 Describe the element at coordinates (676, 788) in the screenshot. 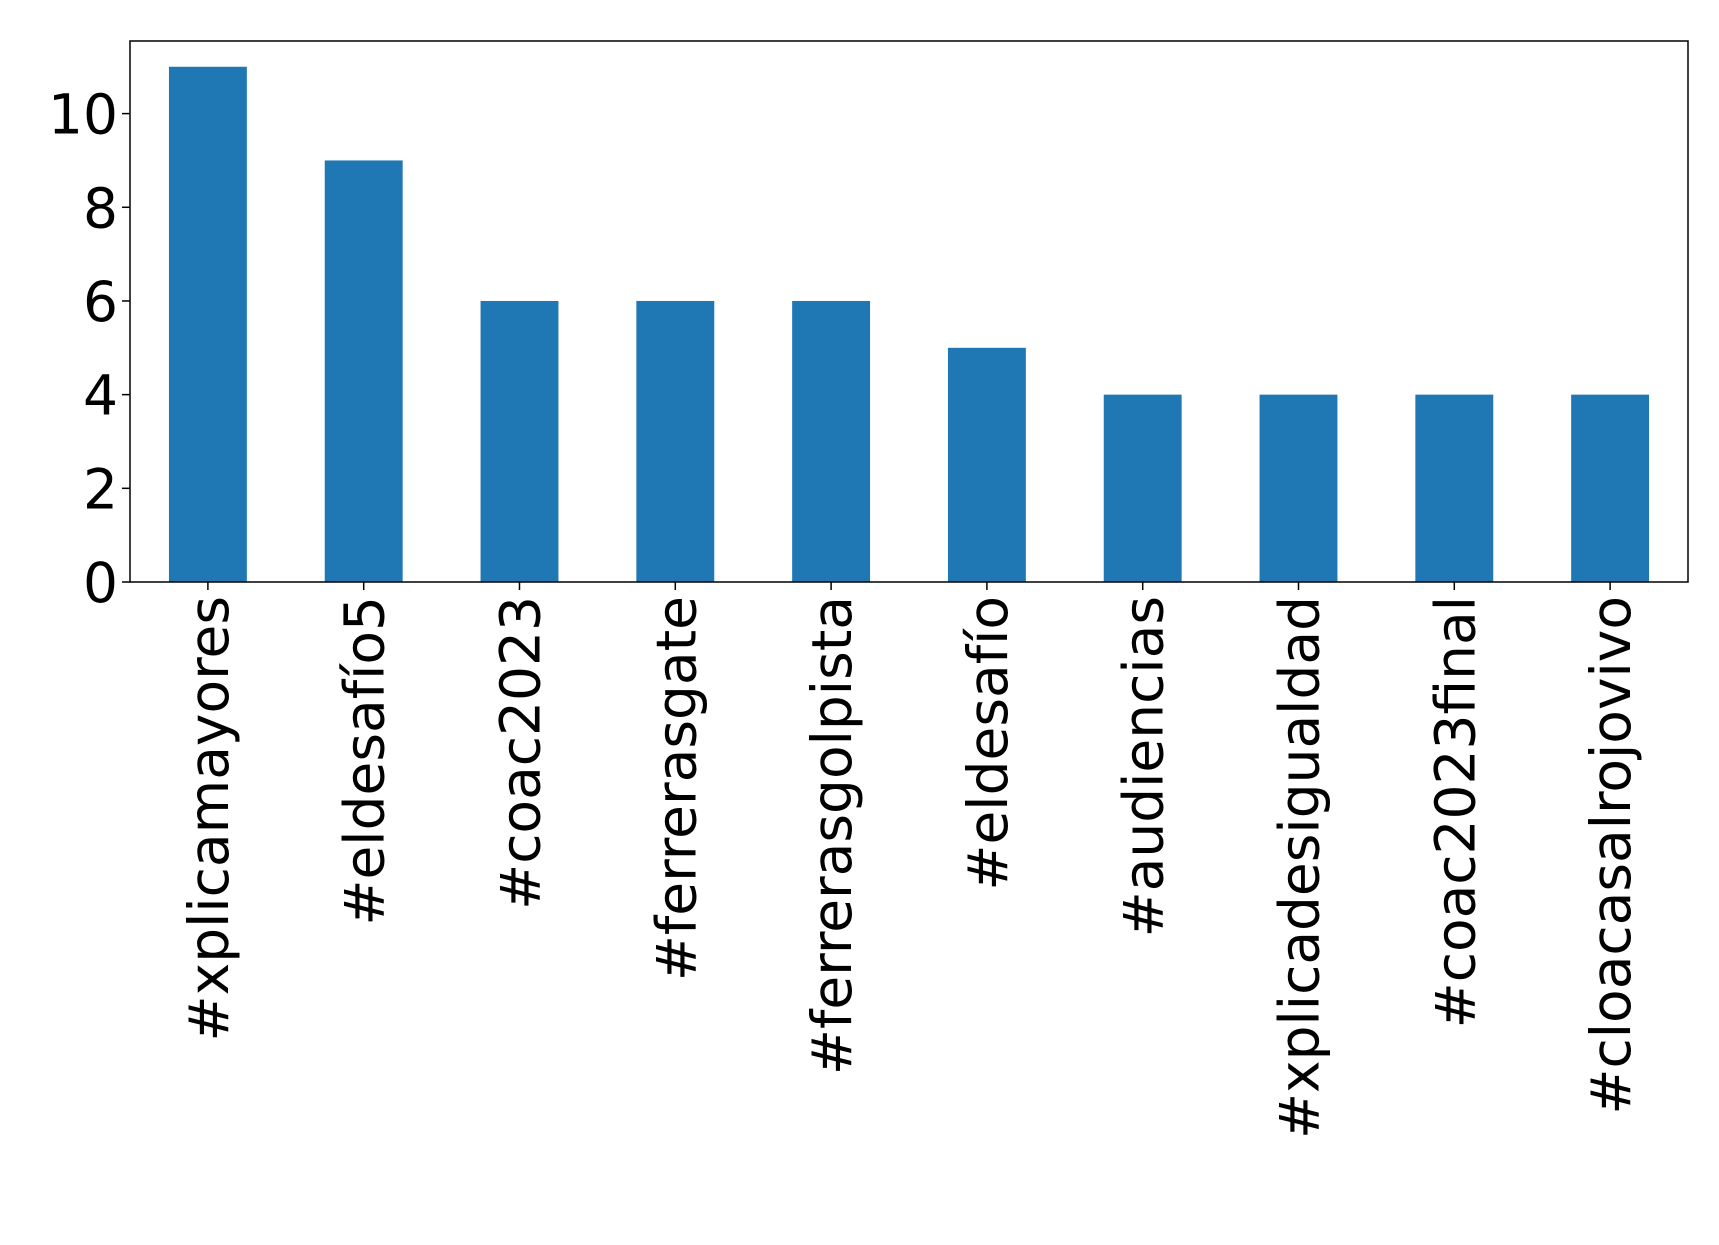

I see `x-tick-label: #ferrerasgate` at that location.